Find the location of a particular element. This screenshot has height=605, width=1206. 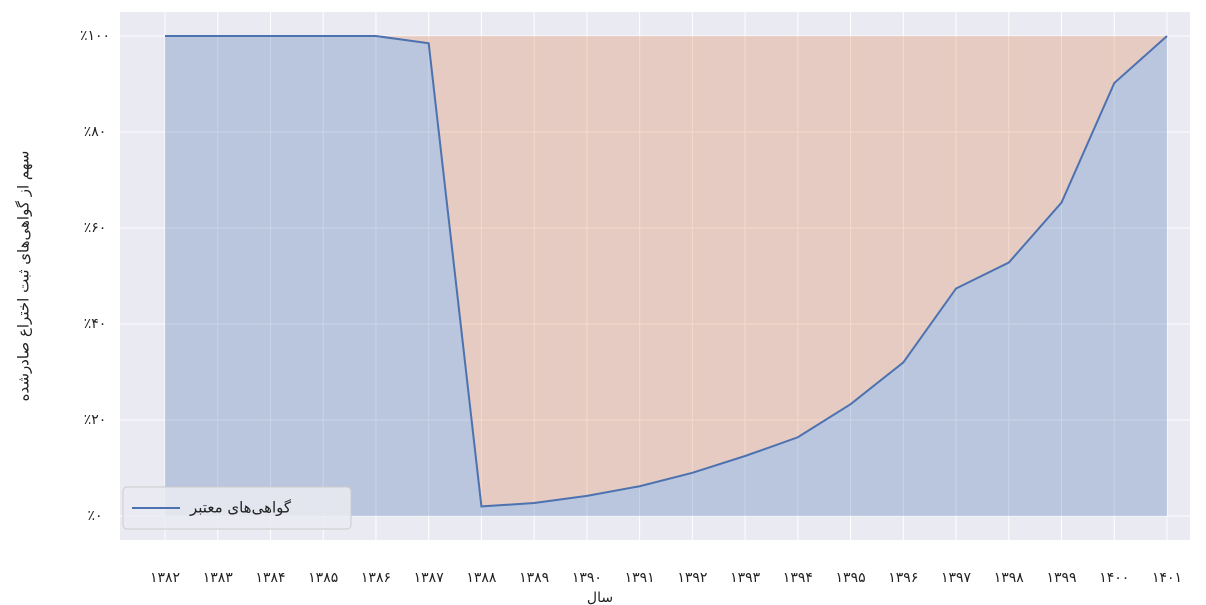

x-axis-label: سال is located at coordinates (600, 597).